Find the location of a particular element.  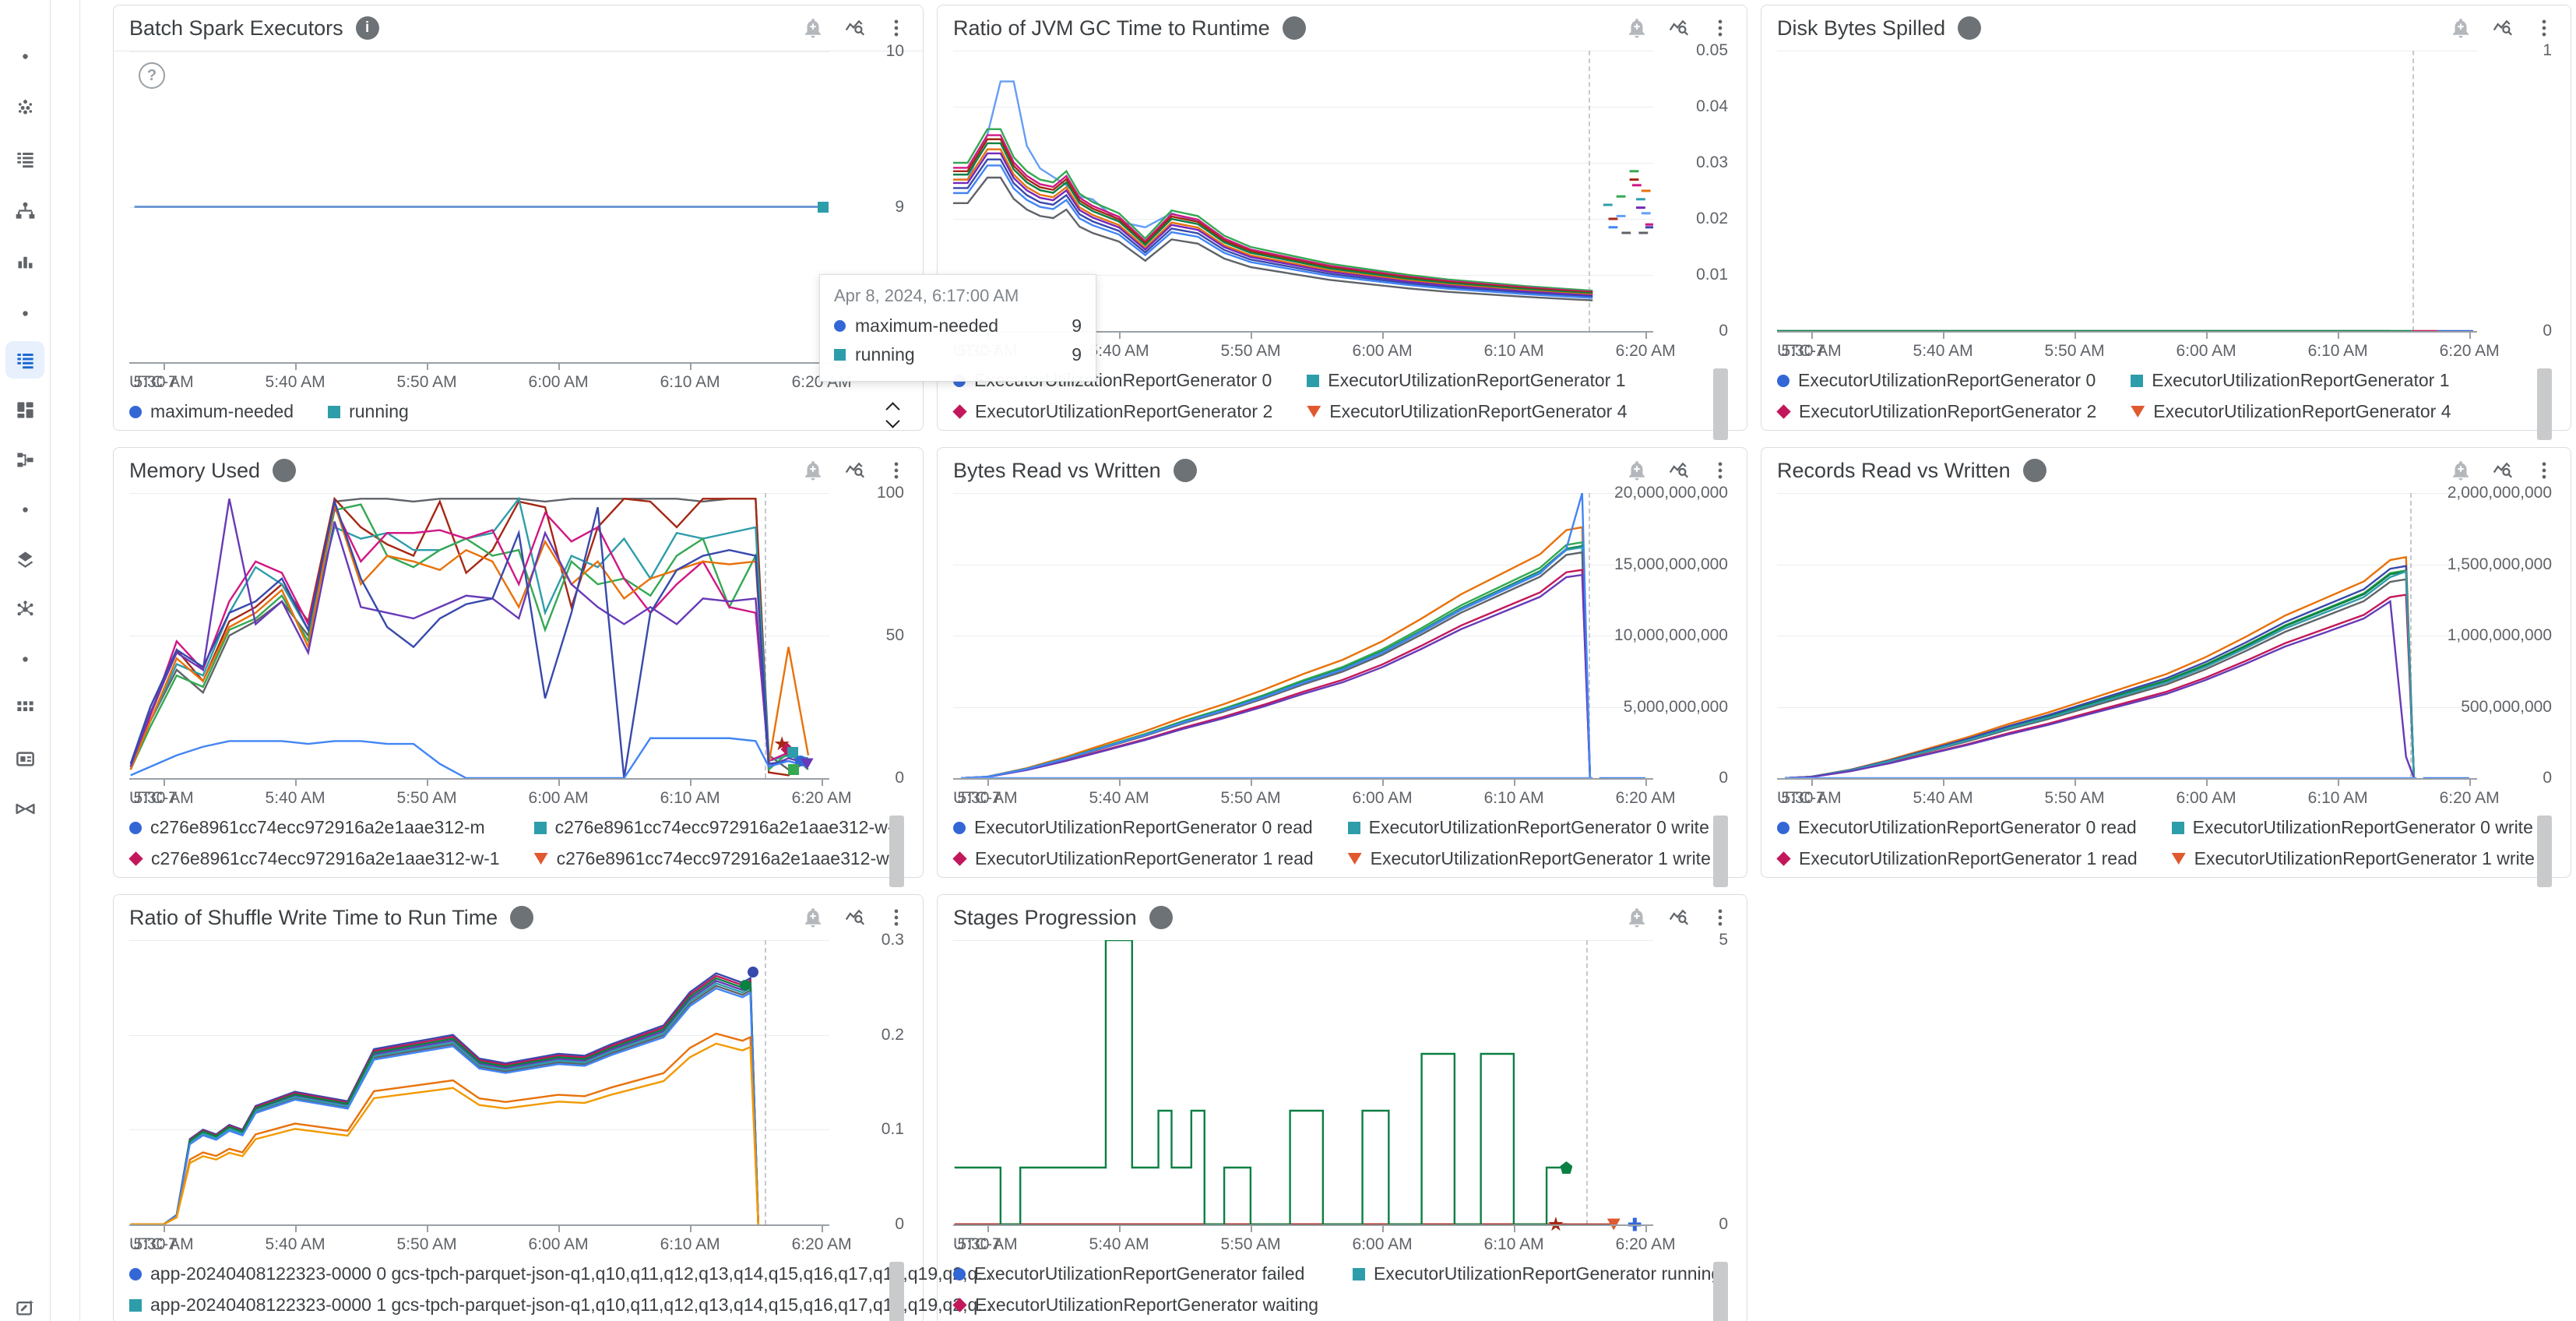

legend-item: c276e8961cc74ecc972916a2e1aae312-m is located at coordinates (314, 827).